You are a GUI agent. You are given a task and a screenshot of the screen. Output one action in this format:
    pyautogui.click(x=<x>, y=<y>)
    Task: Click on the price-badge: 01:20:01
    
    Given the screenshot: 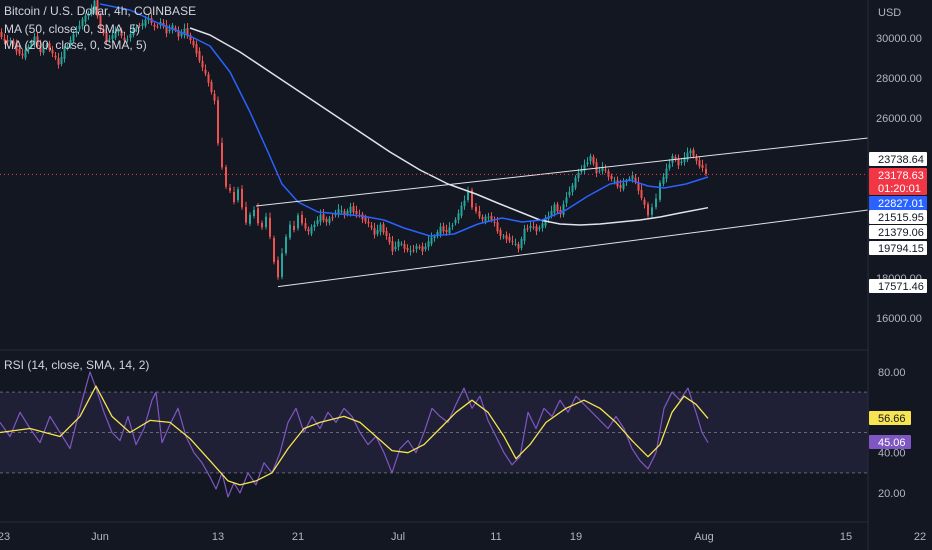 What is the action you would take?
    pyautogui.click(x=898, y=188)
    